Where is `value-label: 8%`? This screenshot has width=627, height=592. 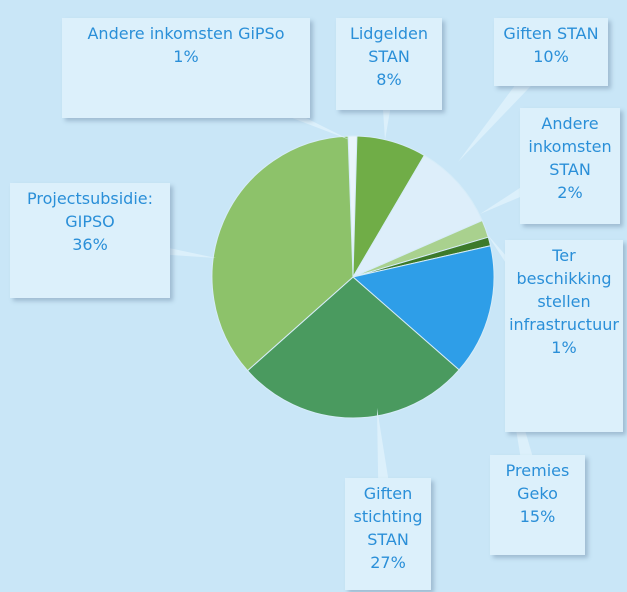
value-label: 8% is located at coordinates (389, 79).